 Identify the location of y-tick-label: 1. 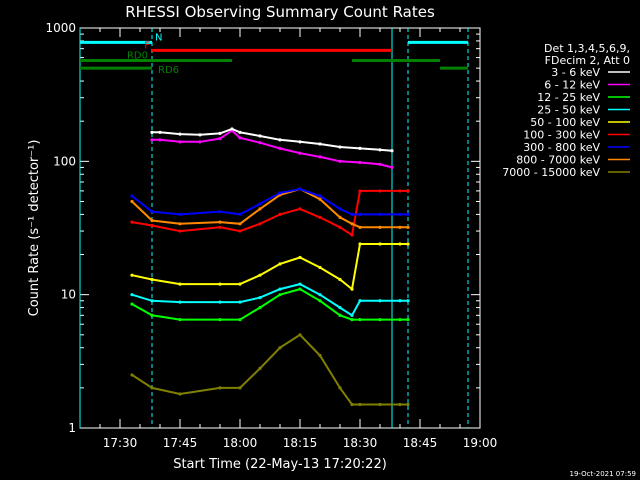
(72, 428).